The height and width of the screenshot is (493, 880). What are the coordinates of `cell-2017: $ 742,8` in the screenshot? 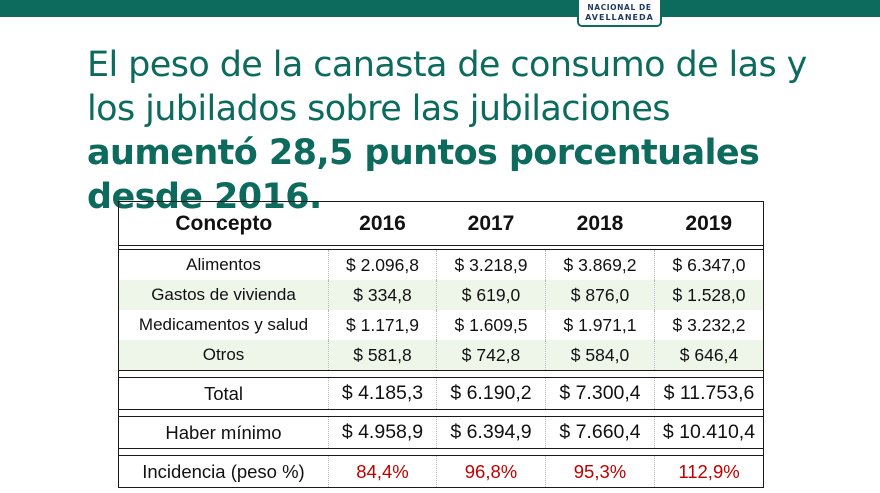 It's located at (491, 355).